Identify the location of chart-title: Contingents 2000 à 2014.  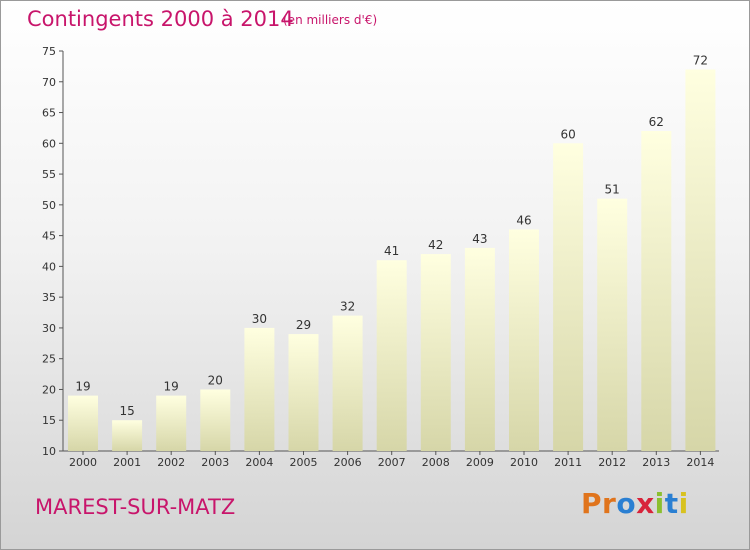
(160, 19).